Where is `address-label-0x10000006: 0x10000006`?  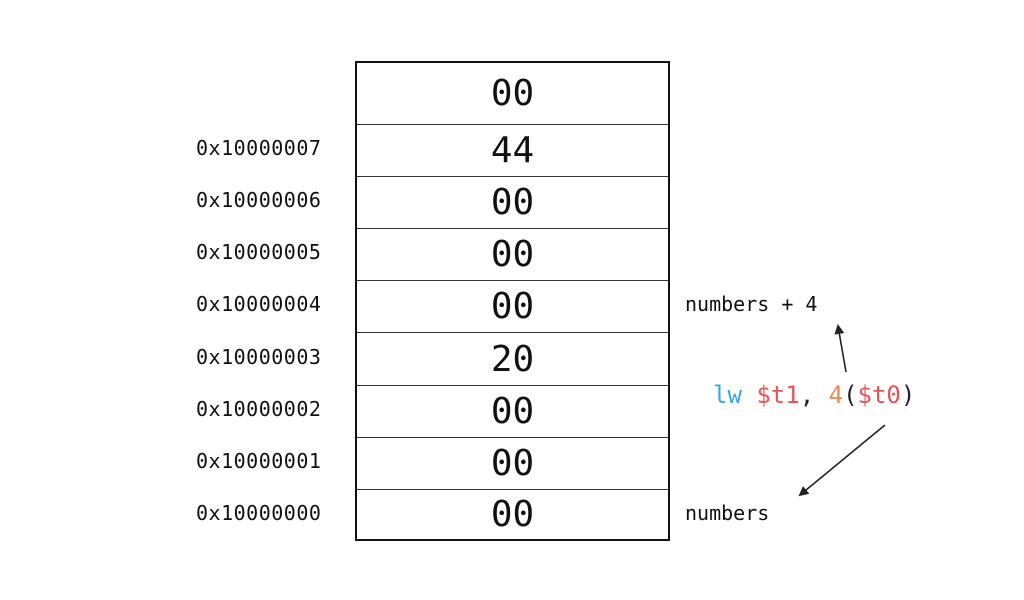 address-label-0x10000006: 0x10000006 is located at coordinates (259, 200).